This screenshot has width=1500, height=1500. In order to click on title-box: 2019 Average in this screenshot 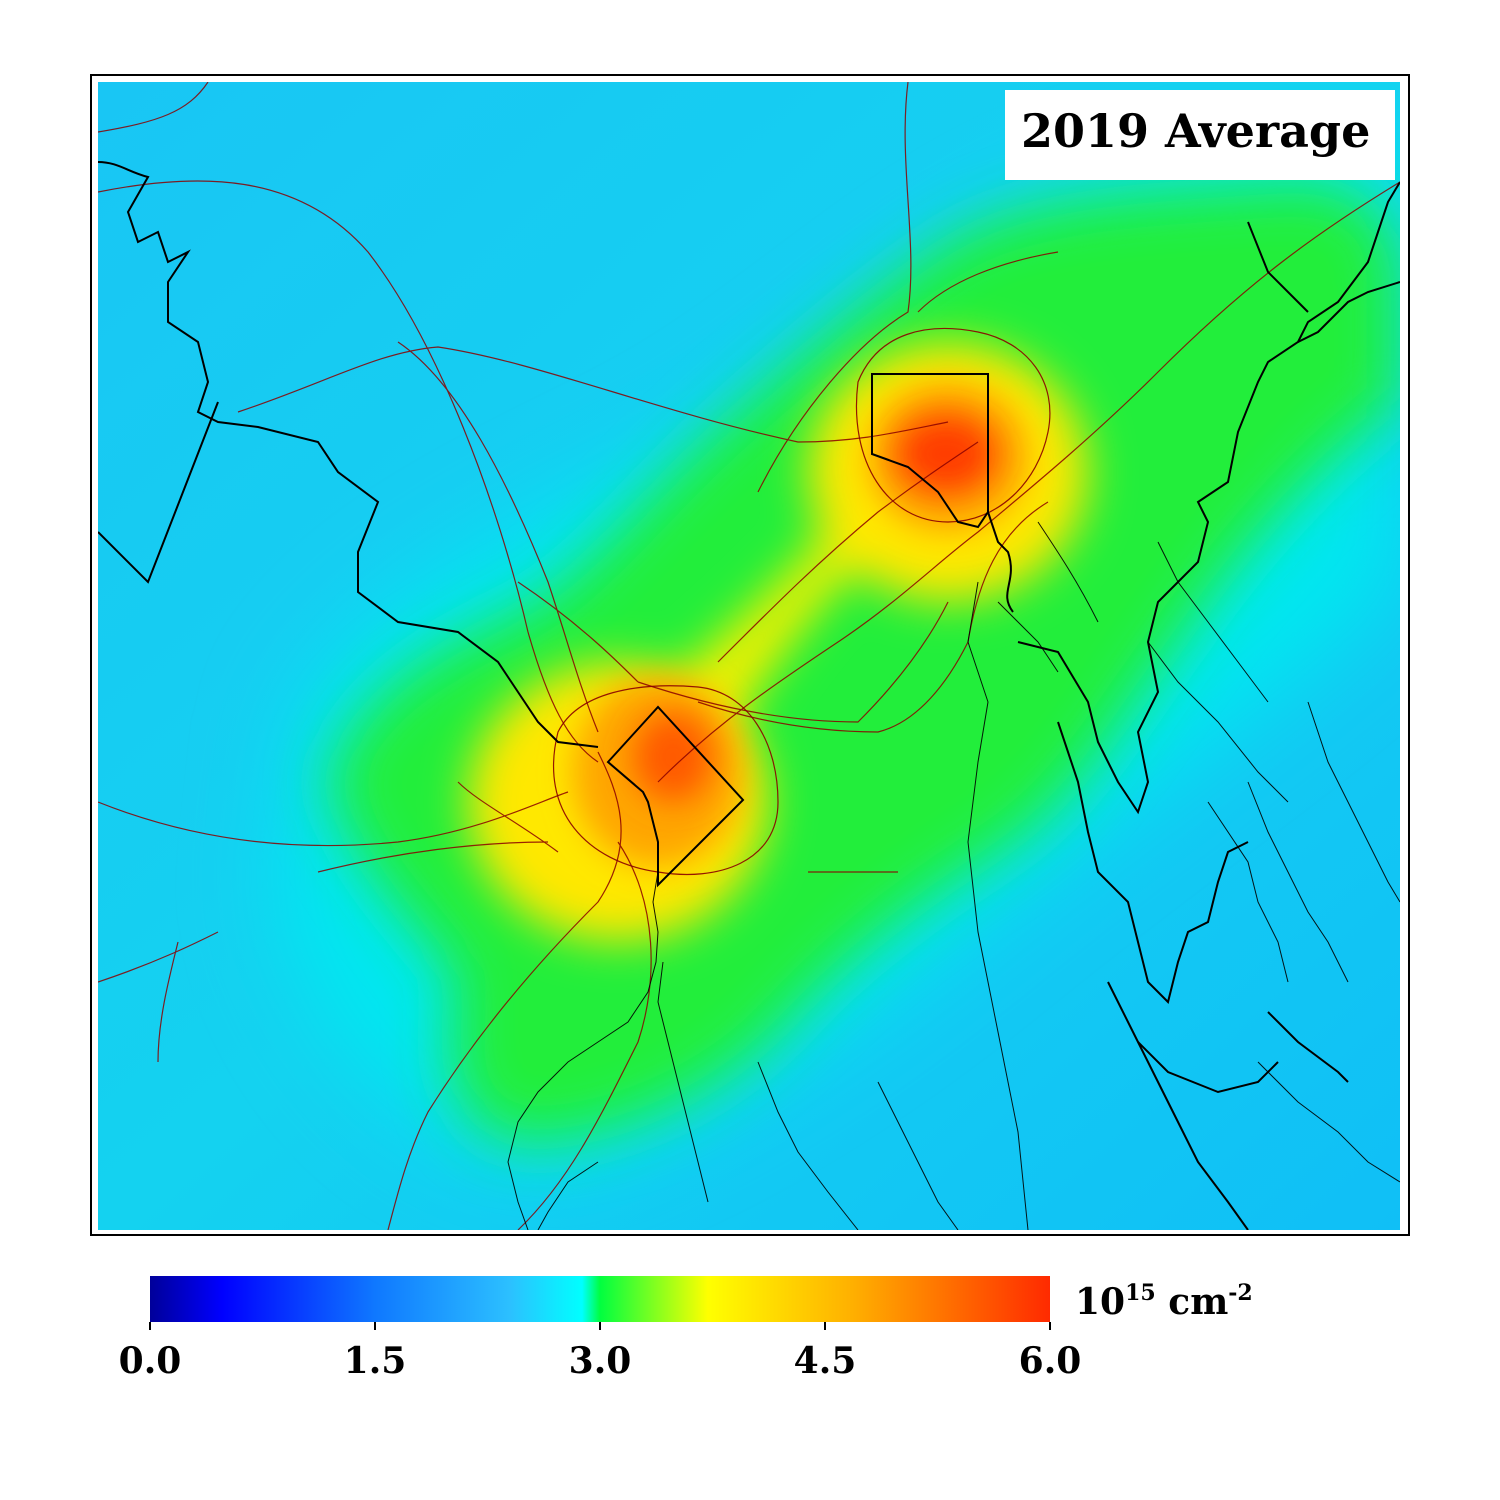, I will do `click(1200, 135)`.